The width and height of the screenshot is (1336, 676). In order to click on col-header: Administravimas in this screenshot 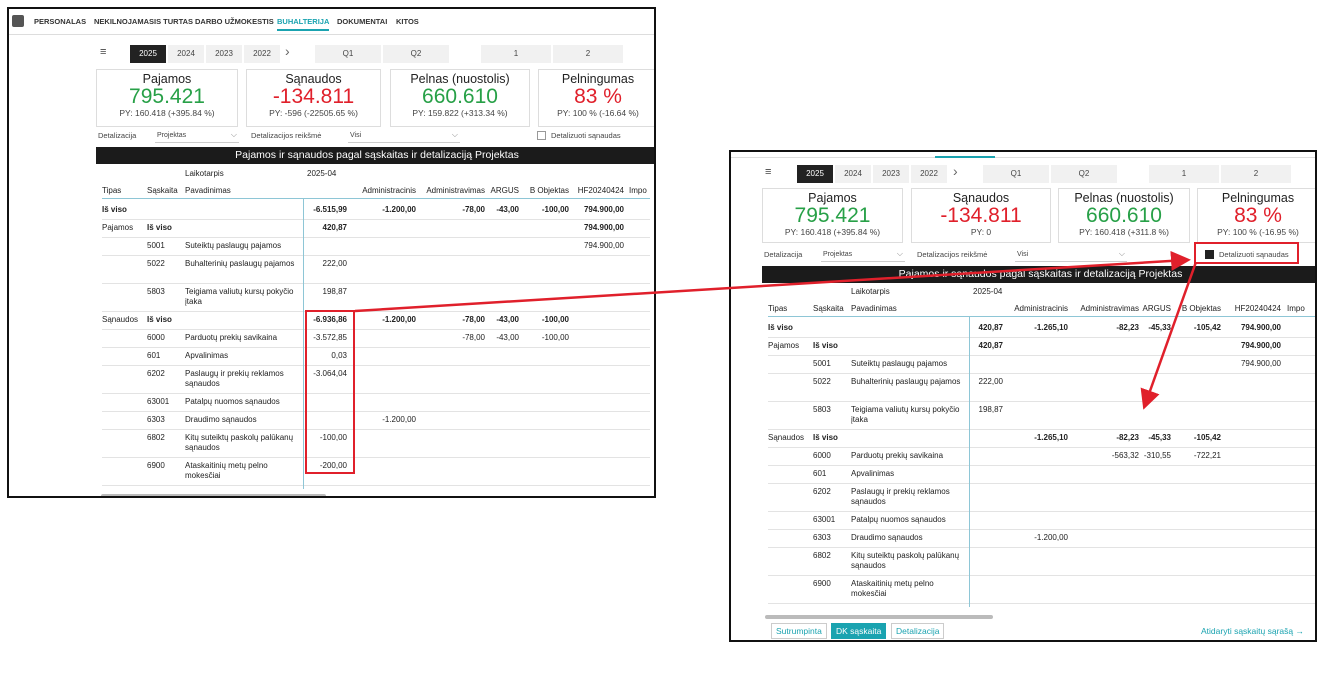, I will do `click(455, 190)`.